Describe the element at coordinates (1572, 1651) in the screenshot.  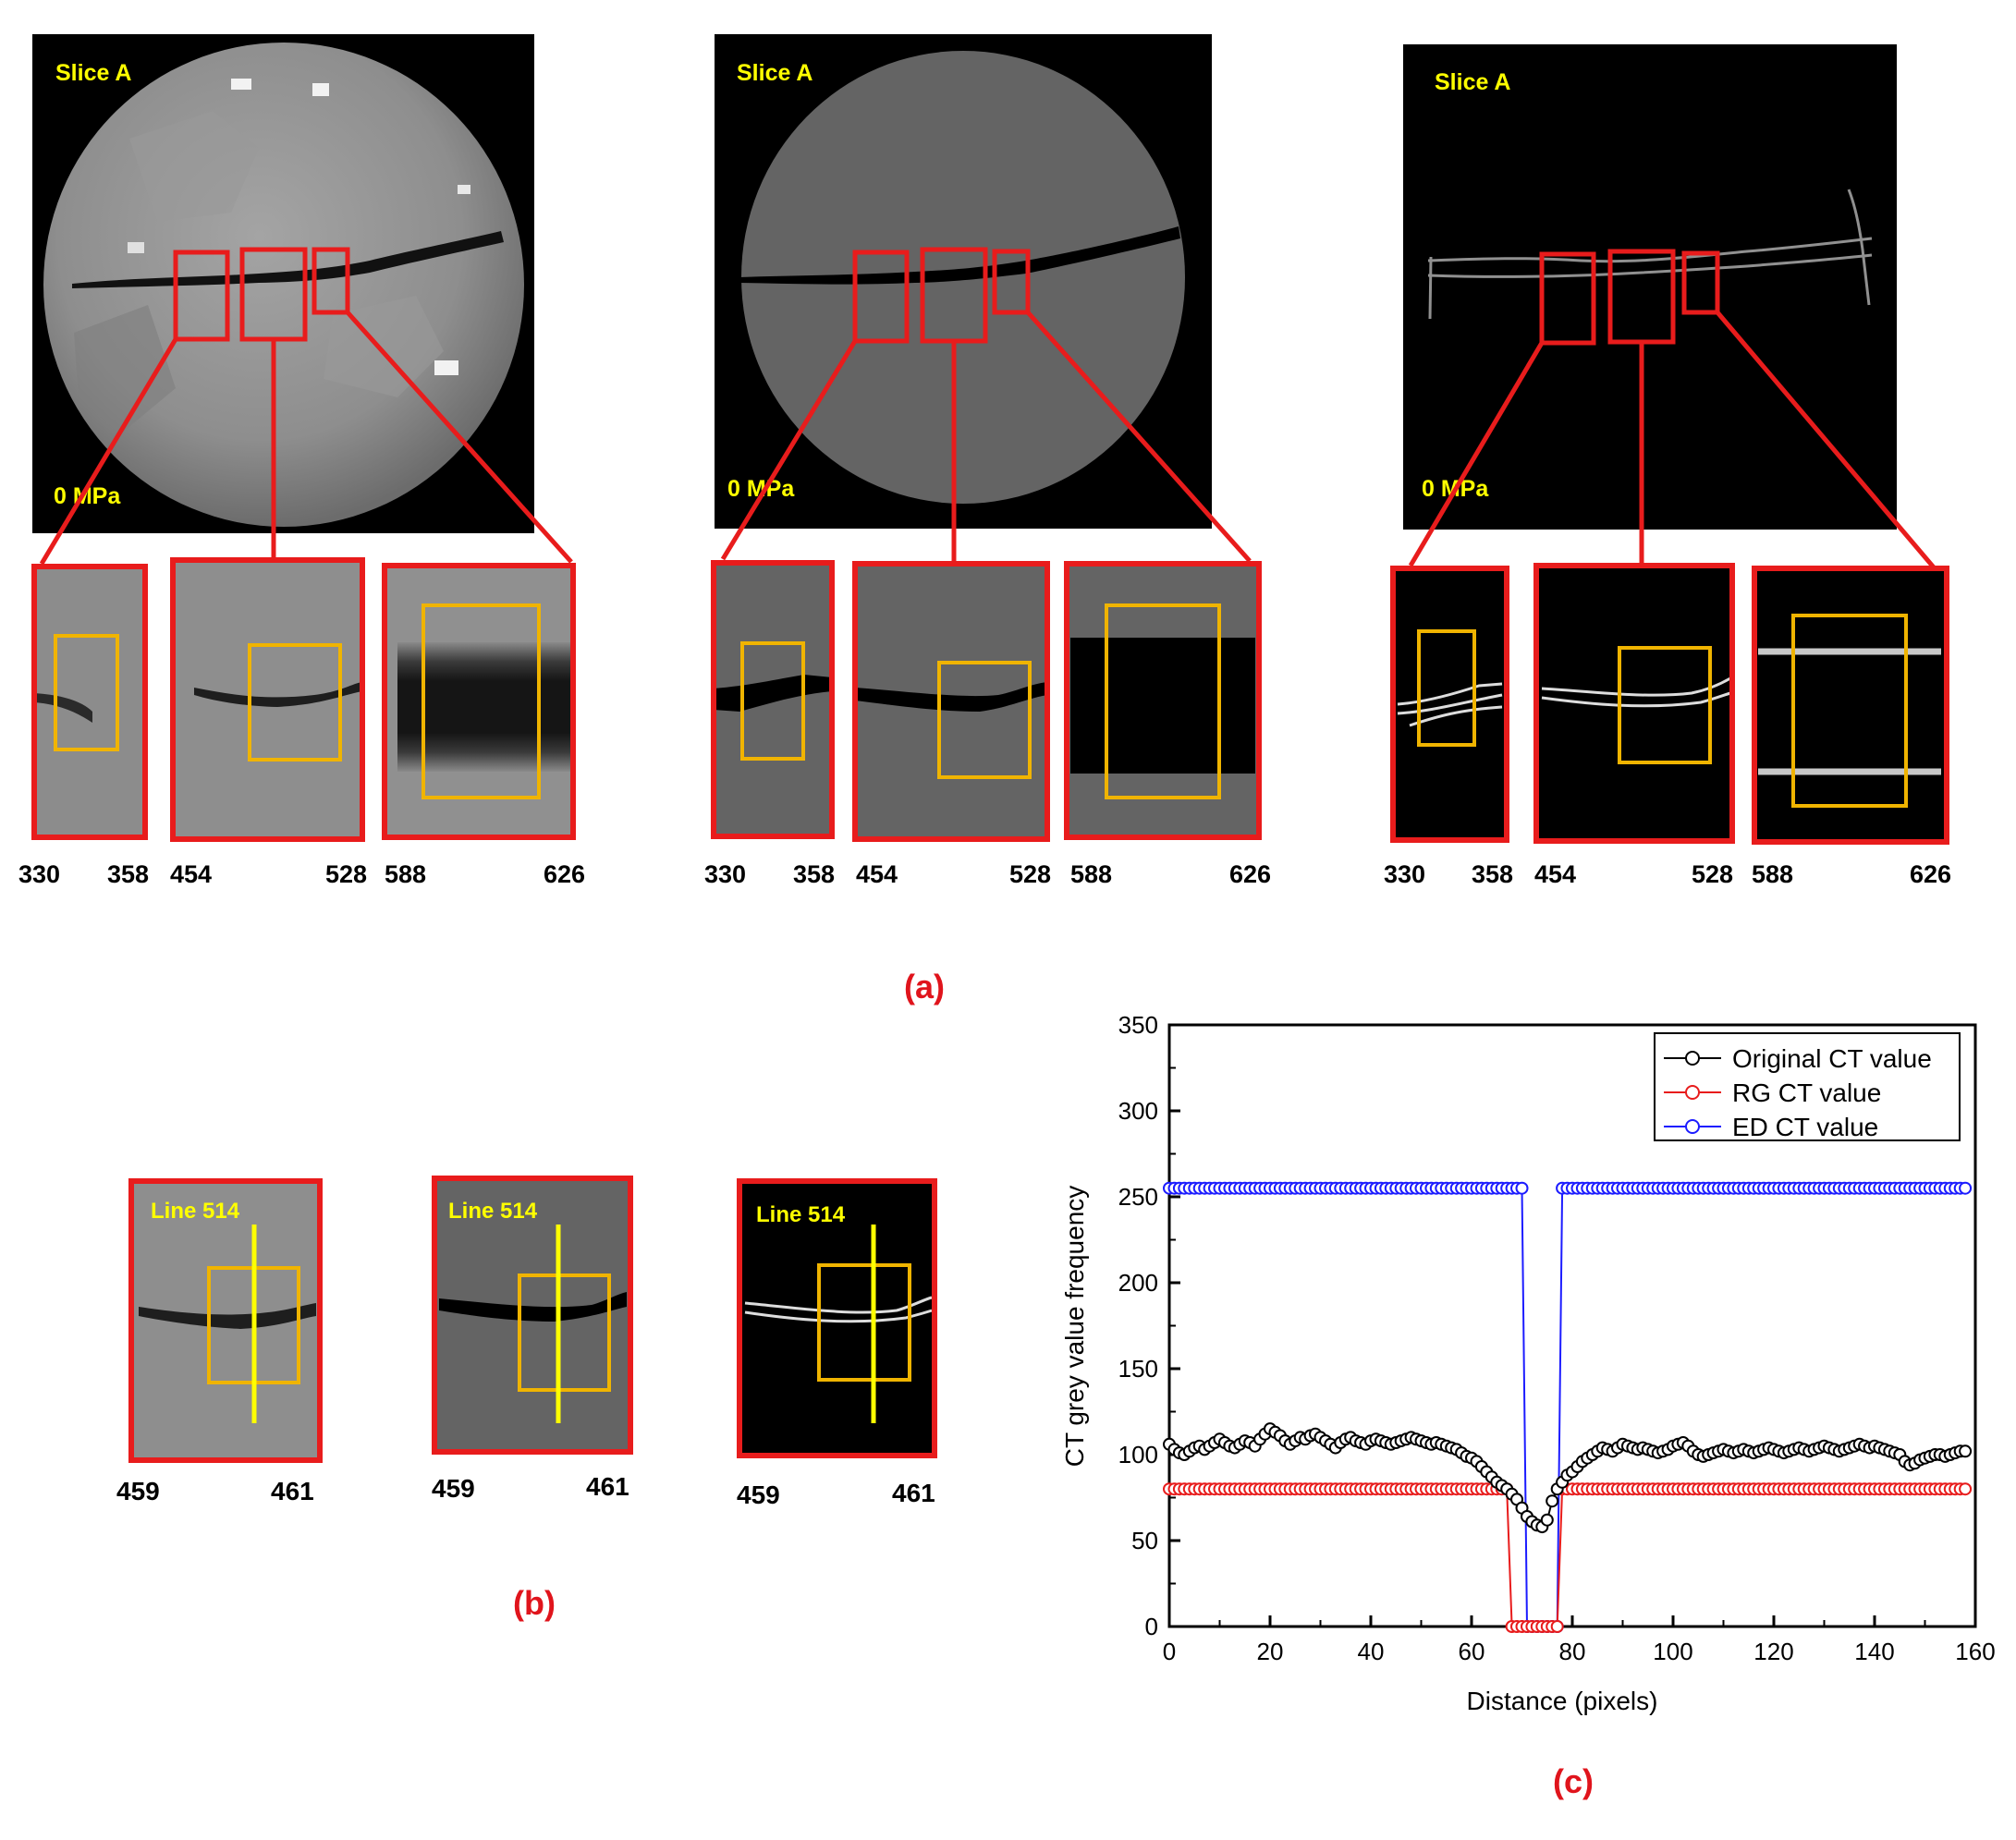
I see `x-tick-label: 80` at that location.